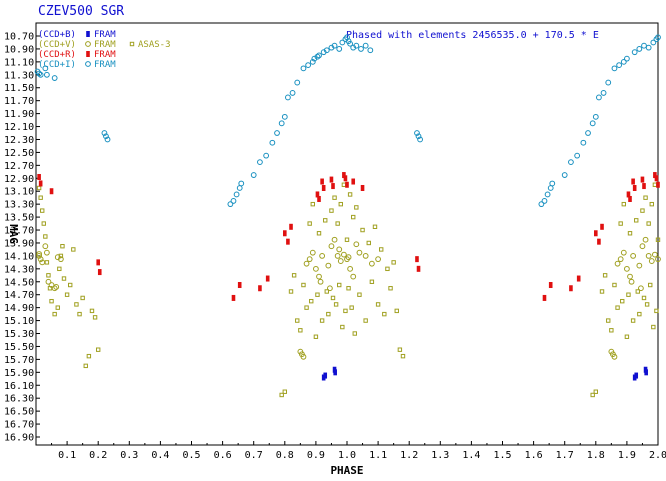 The height and width of the screenshot is (481, 666). I want to click on y-tick-label: 12.10, so click(19, 127).